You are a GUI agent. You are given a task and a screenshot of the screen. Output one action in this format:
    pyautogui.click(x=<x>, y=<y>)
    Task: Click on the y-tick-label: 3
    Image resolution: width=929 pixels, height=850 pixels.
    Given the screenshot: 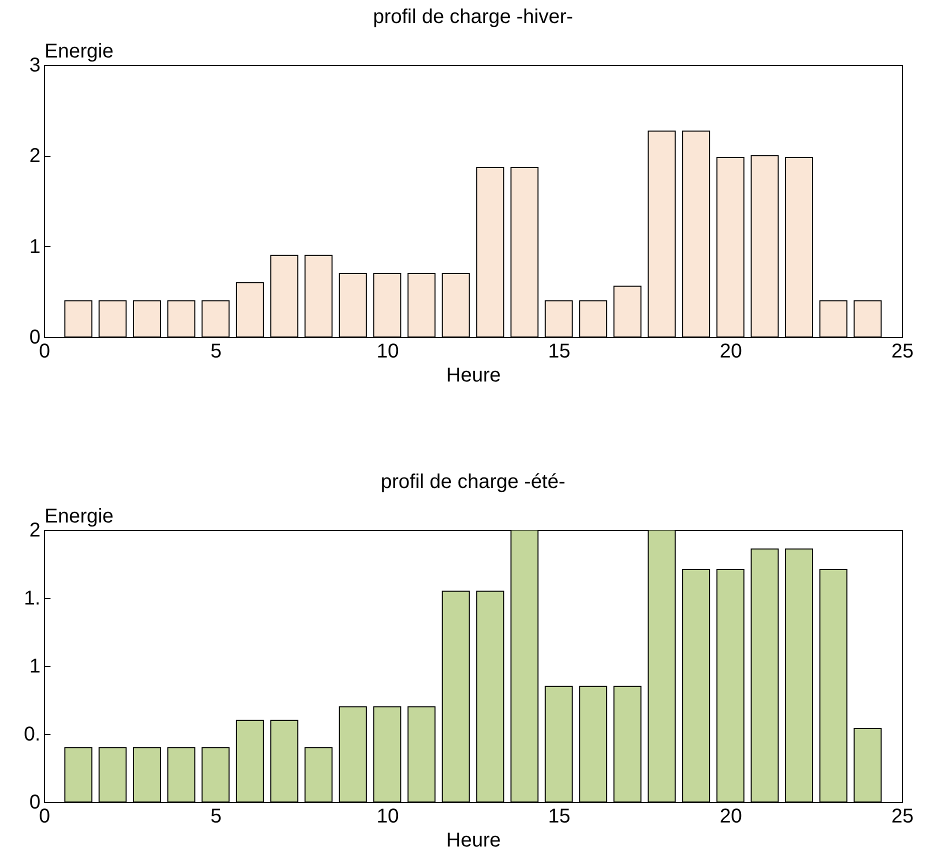 What is the action you would take?
    pyautogui.click(x=34, y=65)
    